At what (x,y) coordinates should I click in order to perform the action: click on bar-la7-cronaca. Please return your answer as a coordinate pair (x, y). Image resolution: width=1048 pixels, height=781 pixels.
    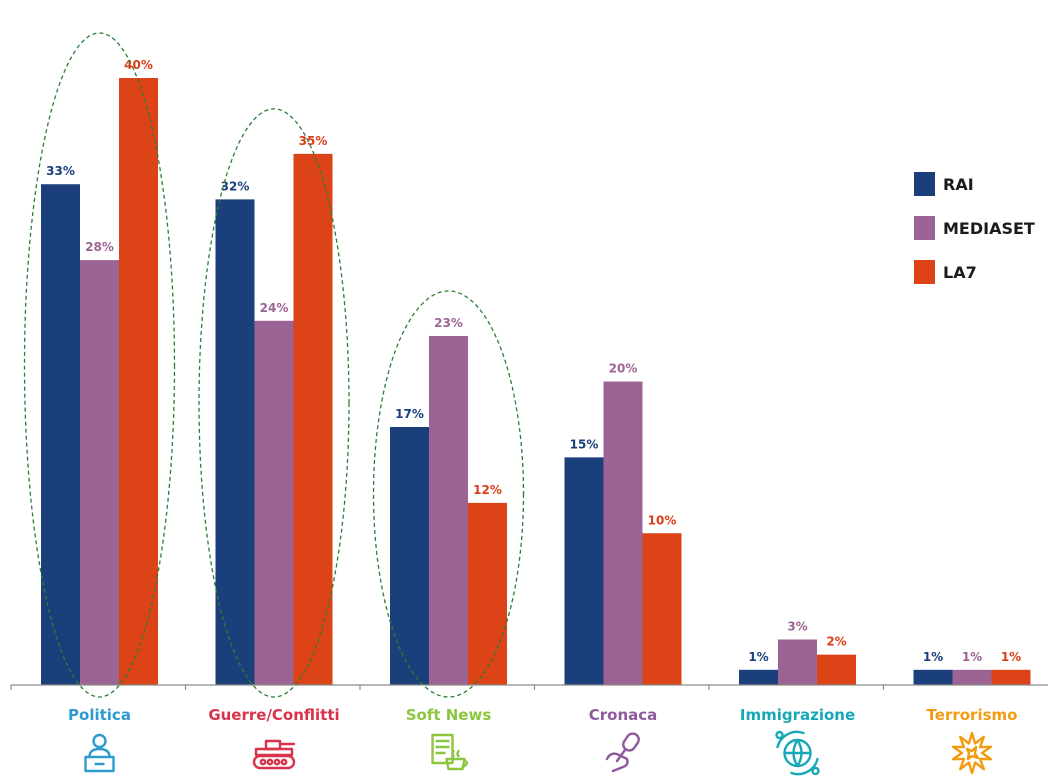
    Looking at the image, I should click on (662, 609).